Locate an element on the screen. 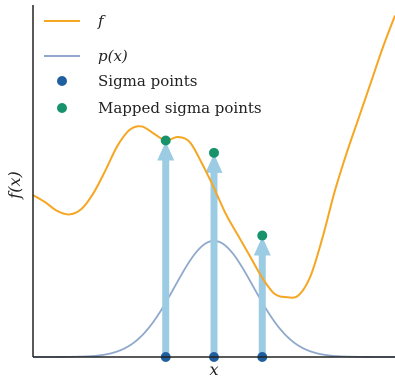 The width and height of the screenshot is (395, 378). legend-mapped-label: Mapped sigma points is located at coordinates (180, 108).